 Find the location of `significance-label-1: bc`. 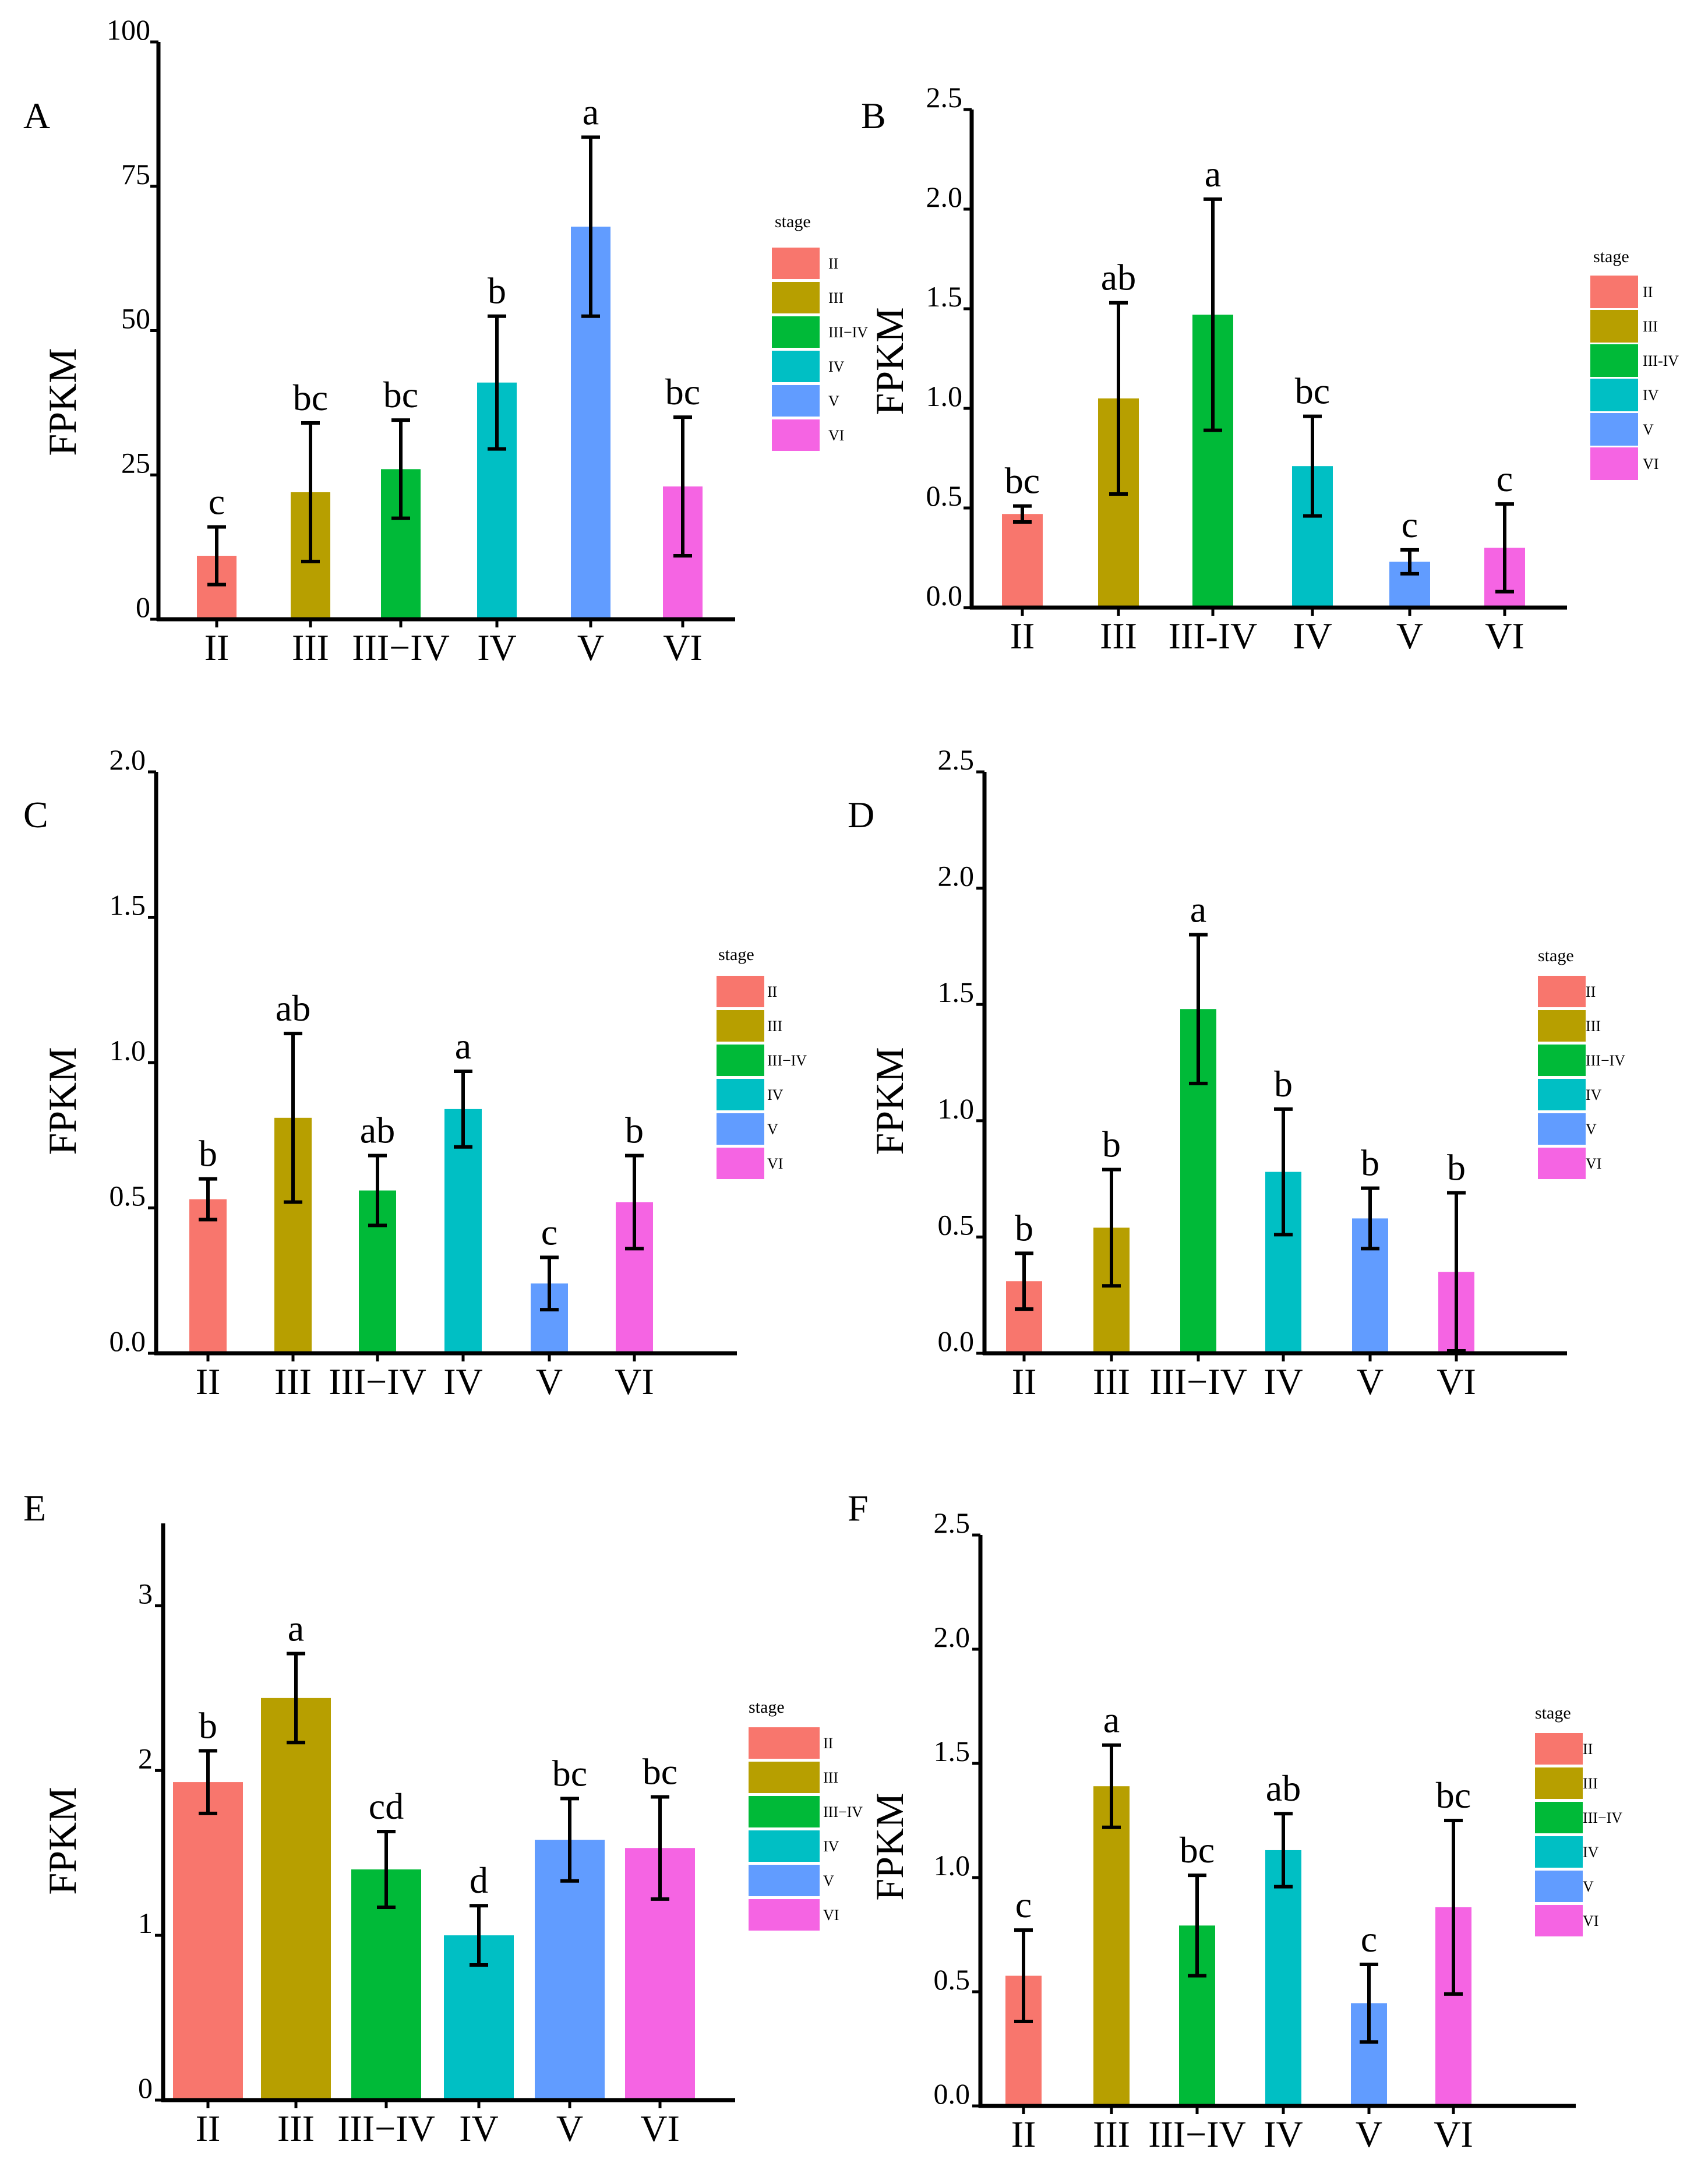

significance-label-1: bc is located at coordinates (310, 397).